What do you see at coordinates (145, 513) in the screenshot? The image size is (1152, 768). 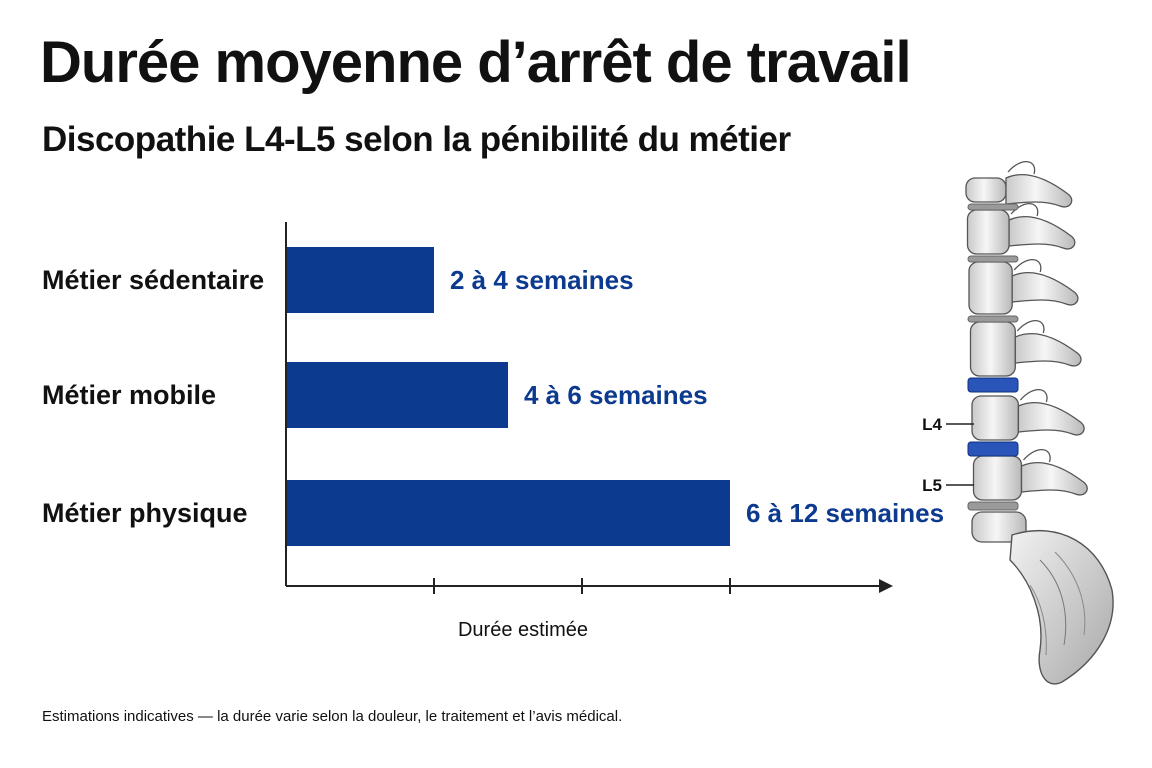 I see `category-label: Métier physique` at bounding box center [145, 513].